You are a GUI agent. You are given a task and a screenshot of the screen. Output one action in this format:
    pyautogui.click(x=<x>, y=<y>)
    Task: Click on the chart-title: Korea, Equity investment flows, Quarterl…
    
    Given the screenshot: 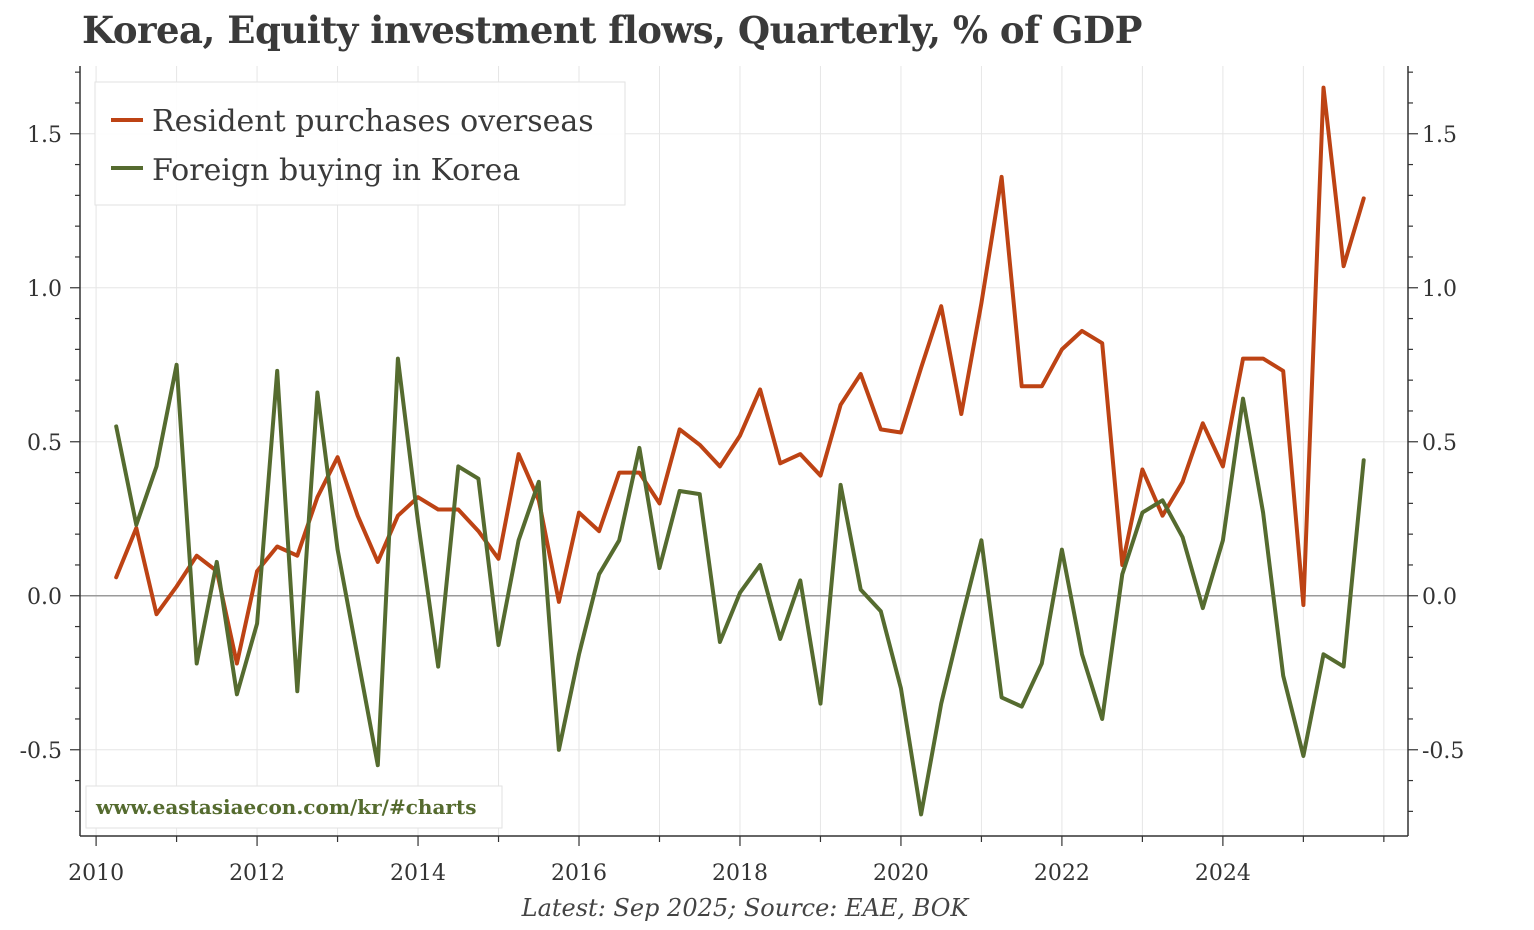 What is the action you would take?
    pyautogui.click(x=612, y=30)
    